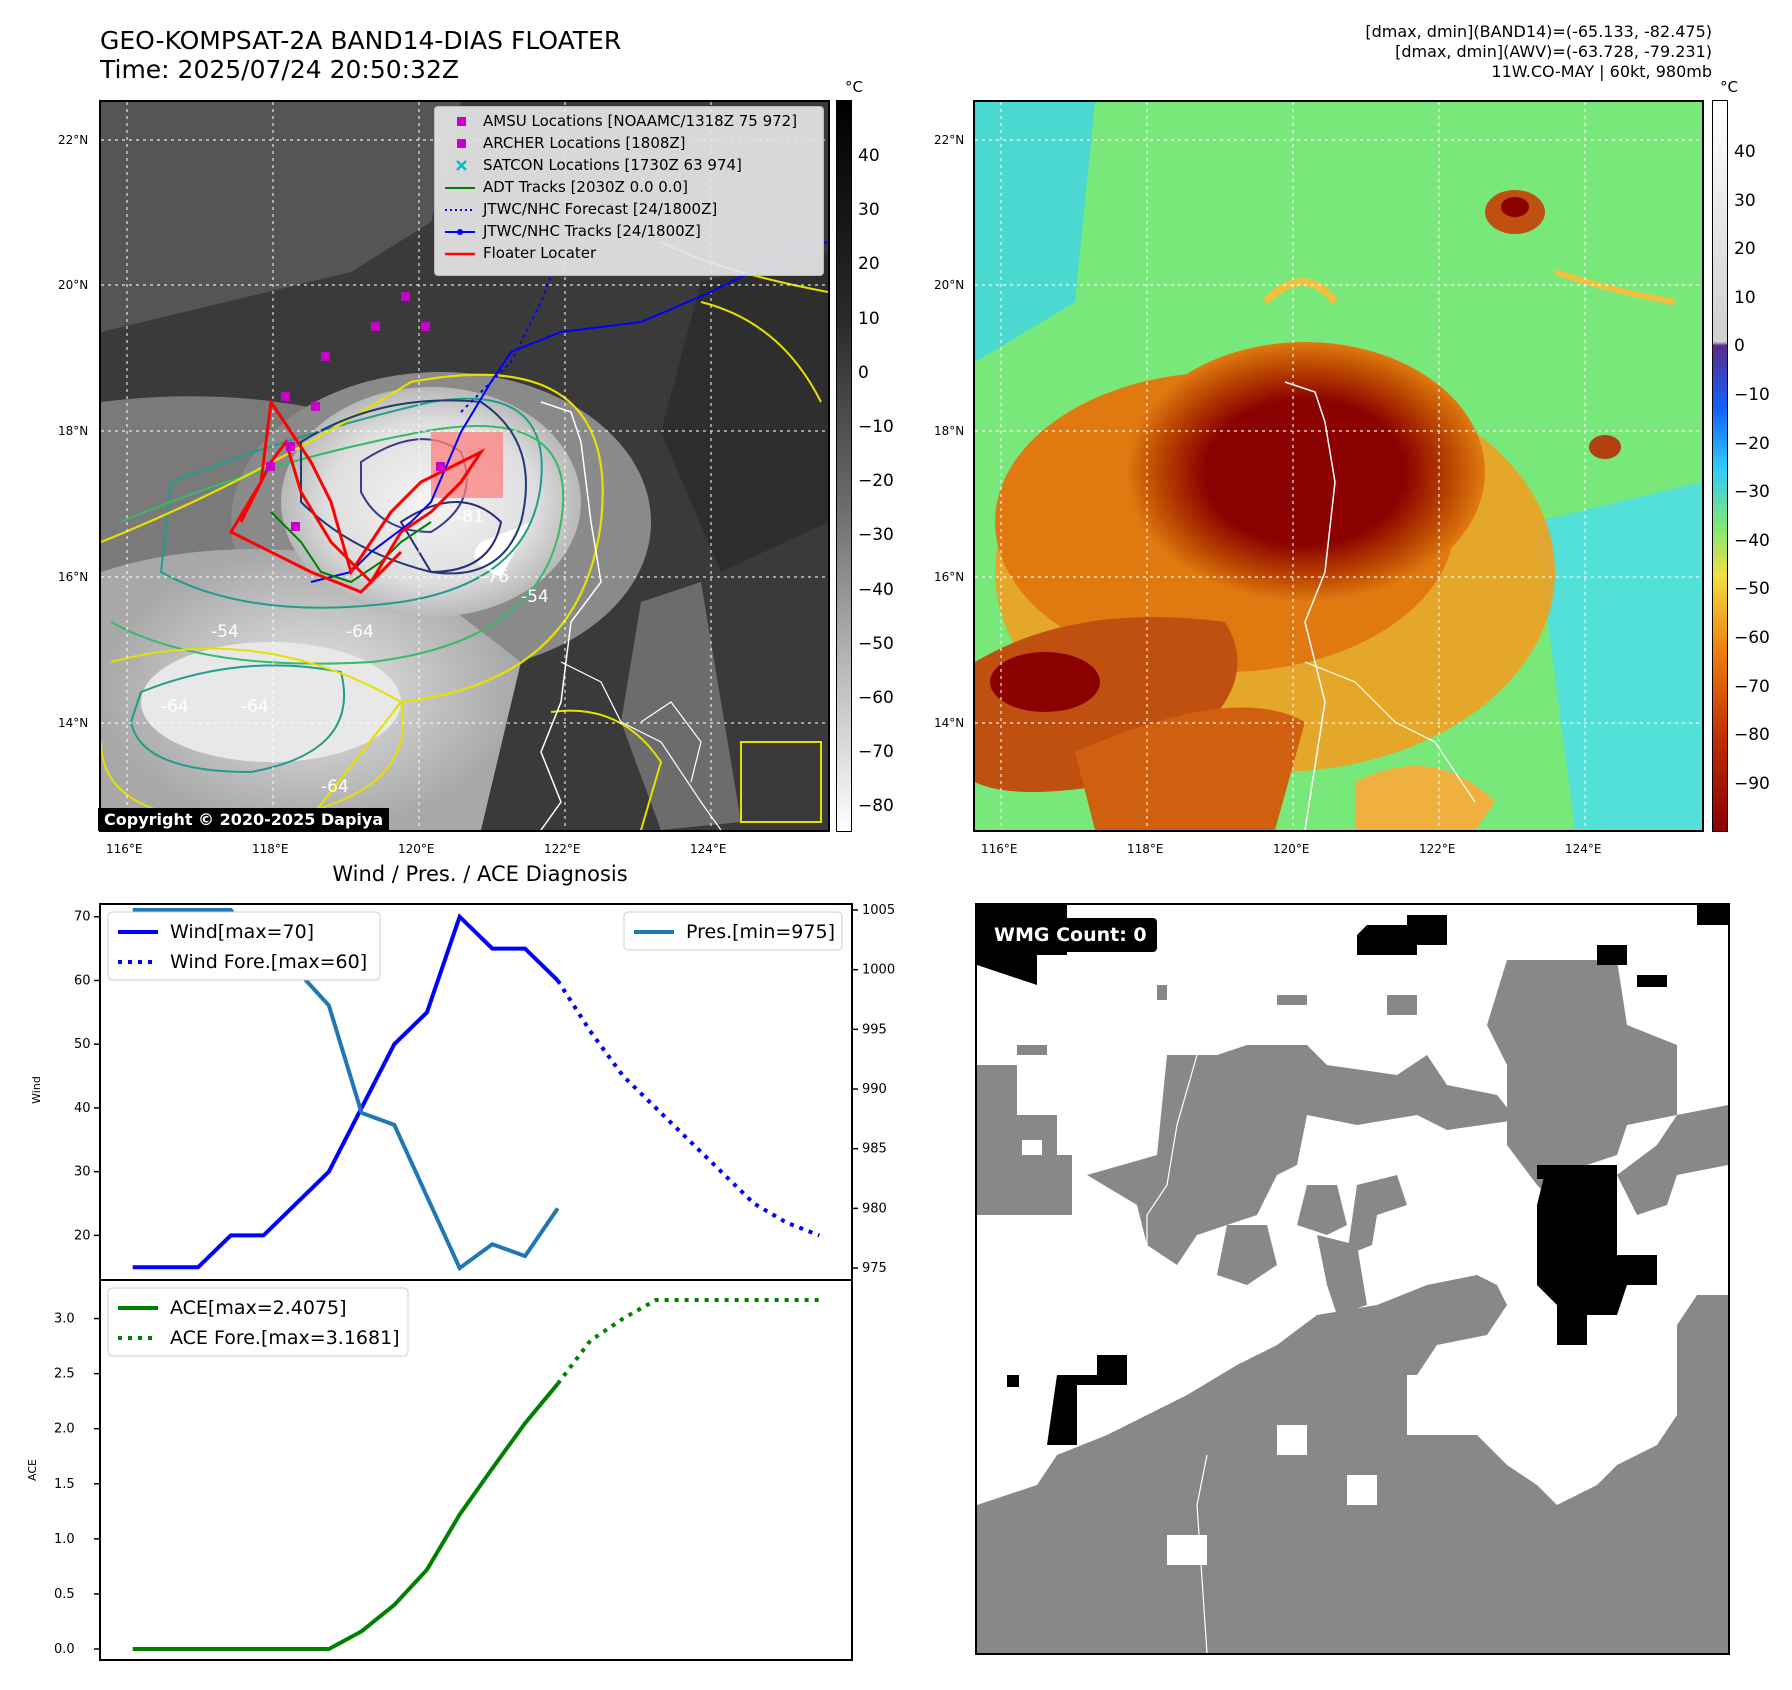 This screenshot has height=1690, width=1792. What do you see at coordinates (351, 547) in the screenshot?
I see `adt-track` at bounding box center [351, 547].